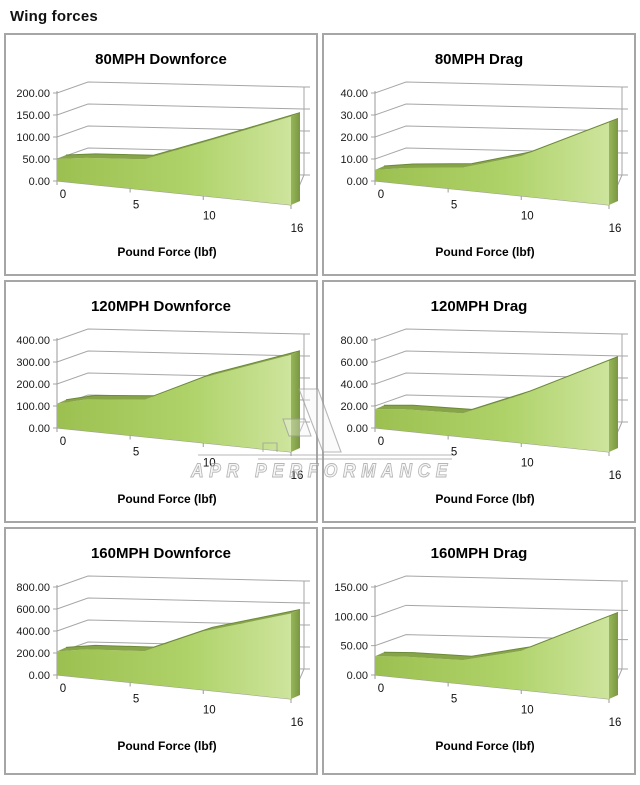  I want to click on svg-text: 80.00, so click(354, 341).